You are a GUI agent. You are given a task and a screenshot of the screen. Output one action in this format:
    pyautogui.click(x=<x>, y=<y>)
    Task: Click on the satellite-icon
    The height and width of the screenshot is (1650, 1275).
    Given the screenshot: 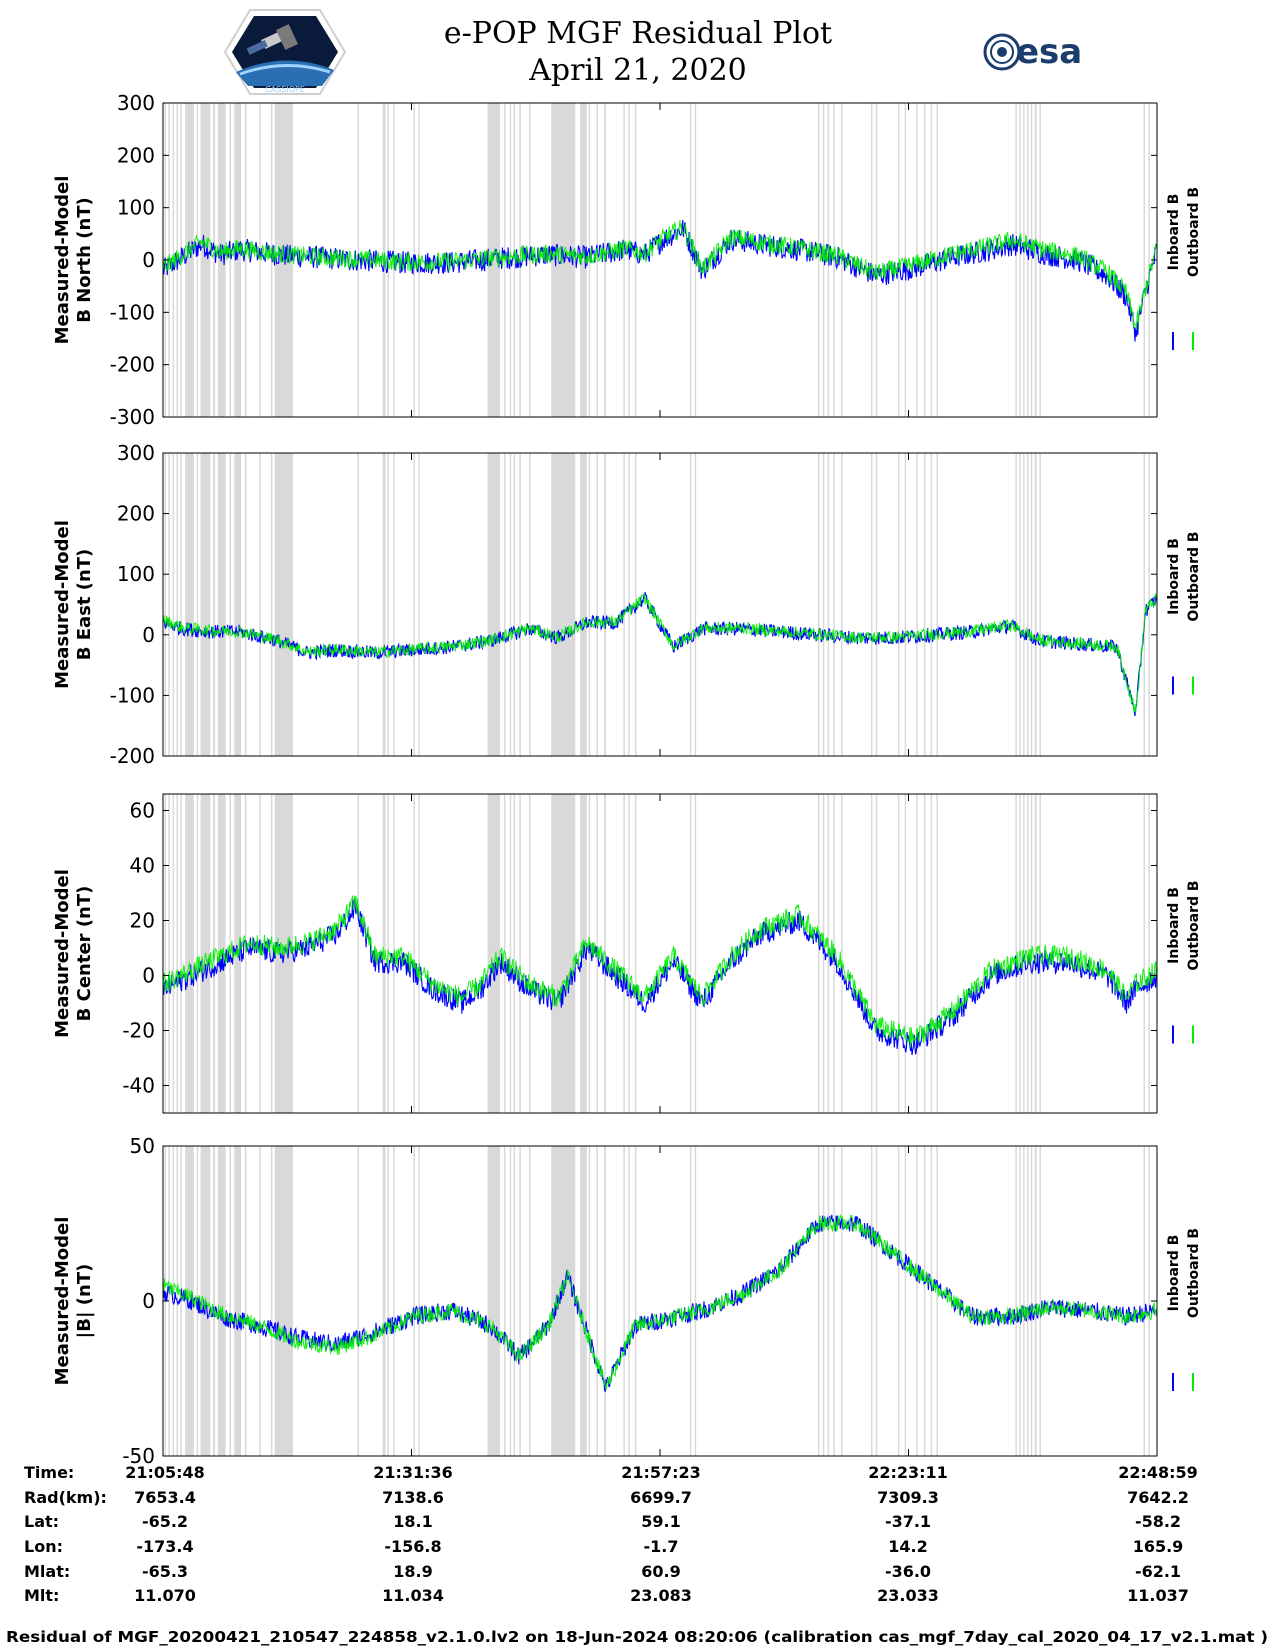 What is the action you would take?
    pyautogui.click(x=272, y=39)
    